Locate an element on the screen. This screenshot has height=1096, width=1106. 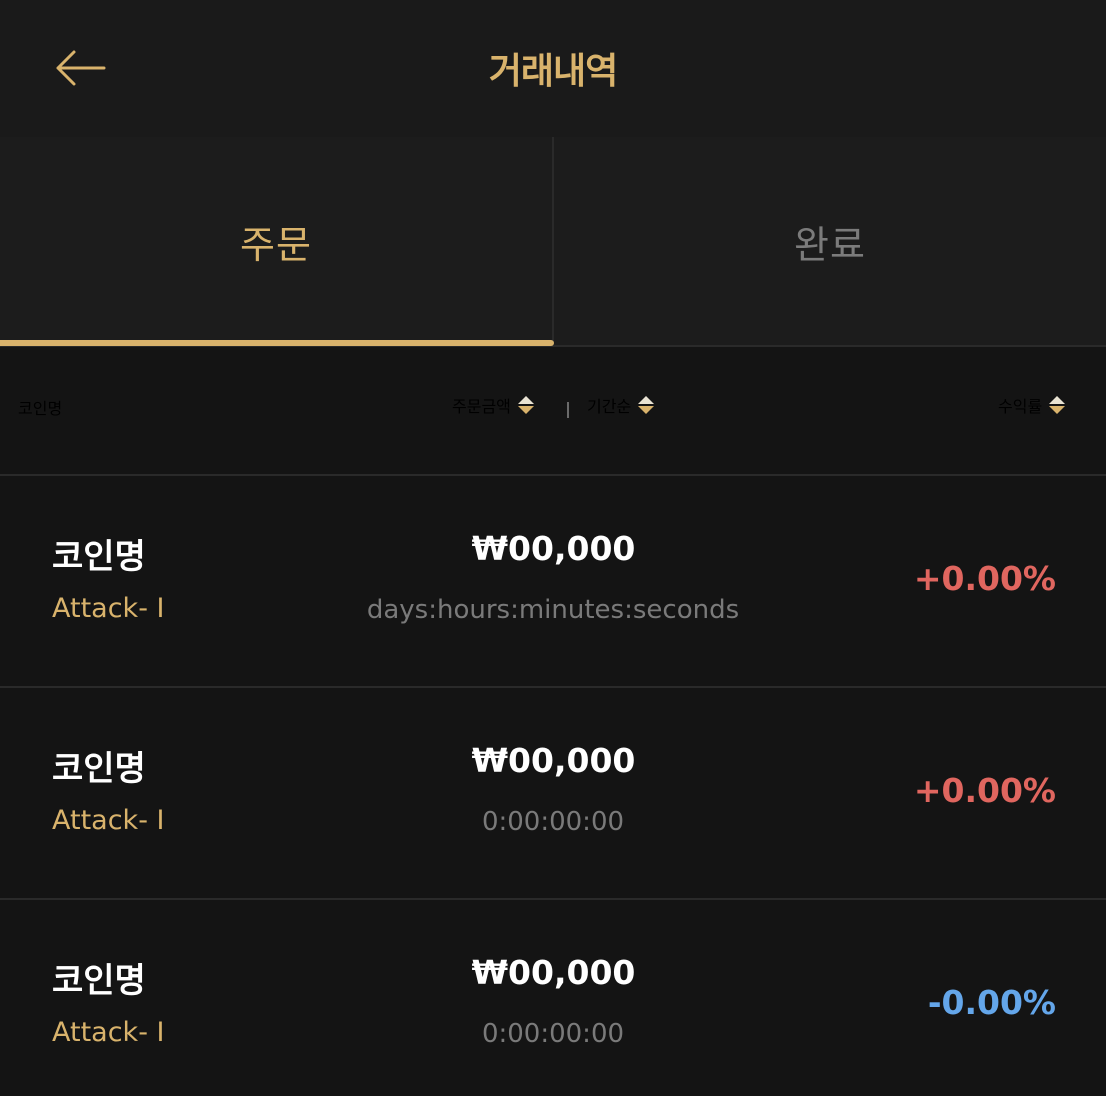
tab-completed-label: 완료 is located at coordinates (830, 244).